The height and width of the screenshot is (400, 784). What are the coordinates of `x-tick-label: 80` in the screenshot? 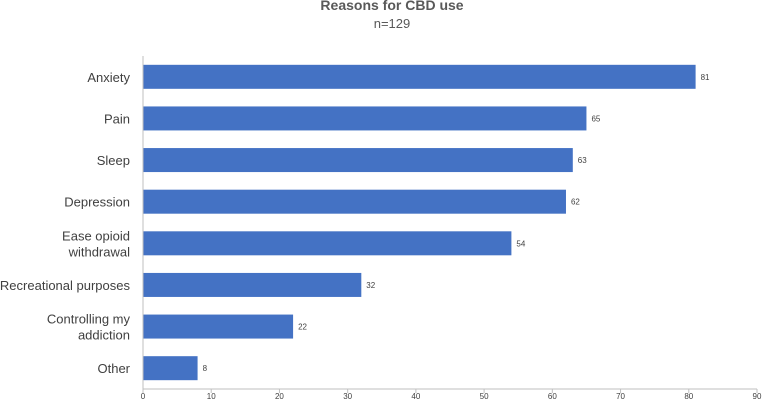 It's located at (688, 396).